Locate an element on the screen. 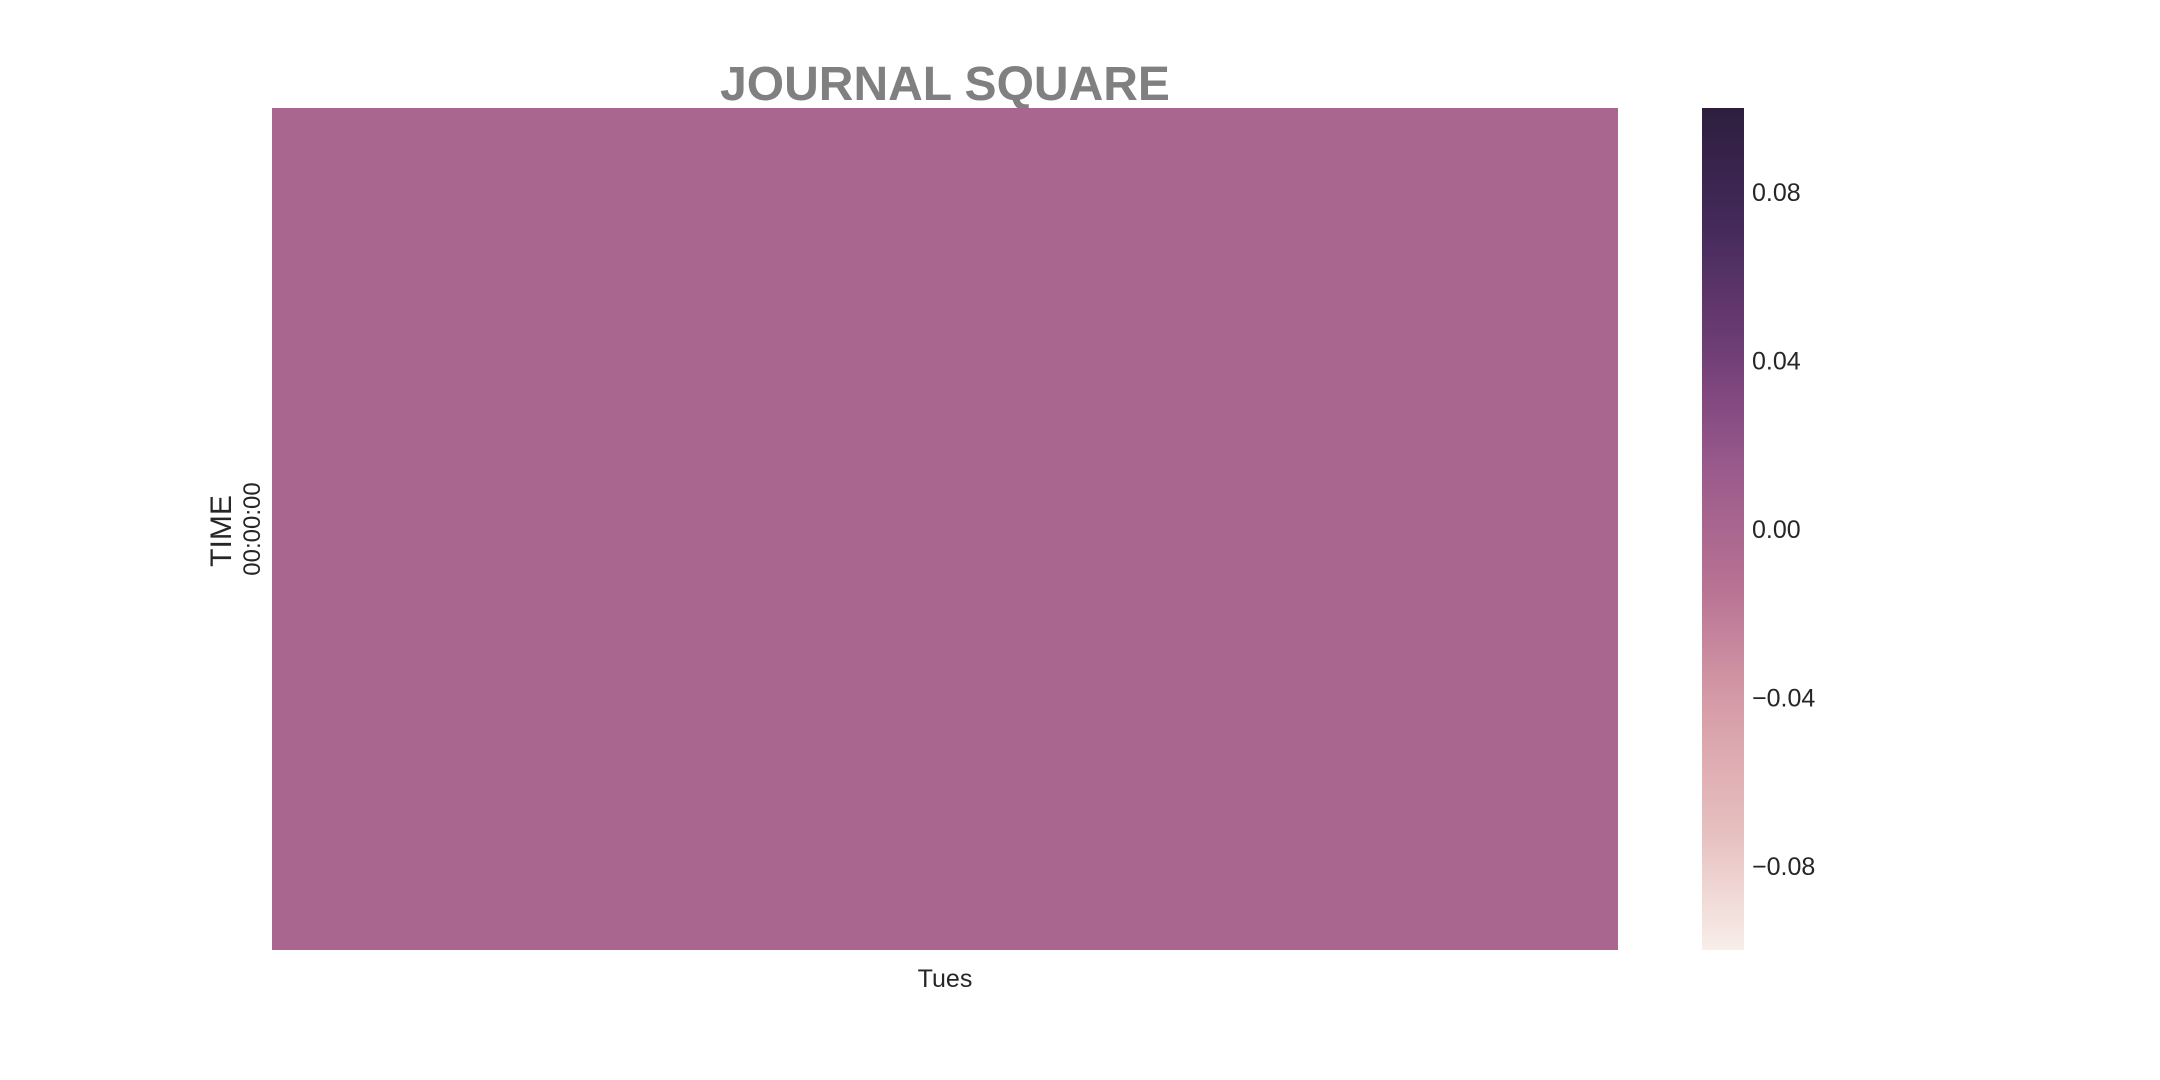  colorbar-tick-labels: 0.08 0.04 0.00 −0.04 −0.08 is located at coordinates (1783, 530).